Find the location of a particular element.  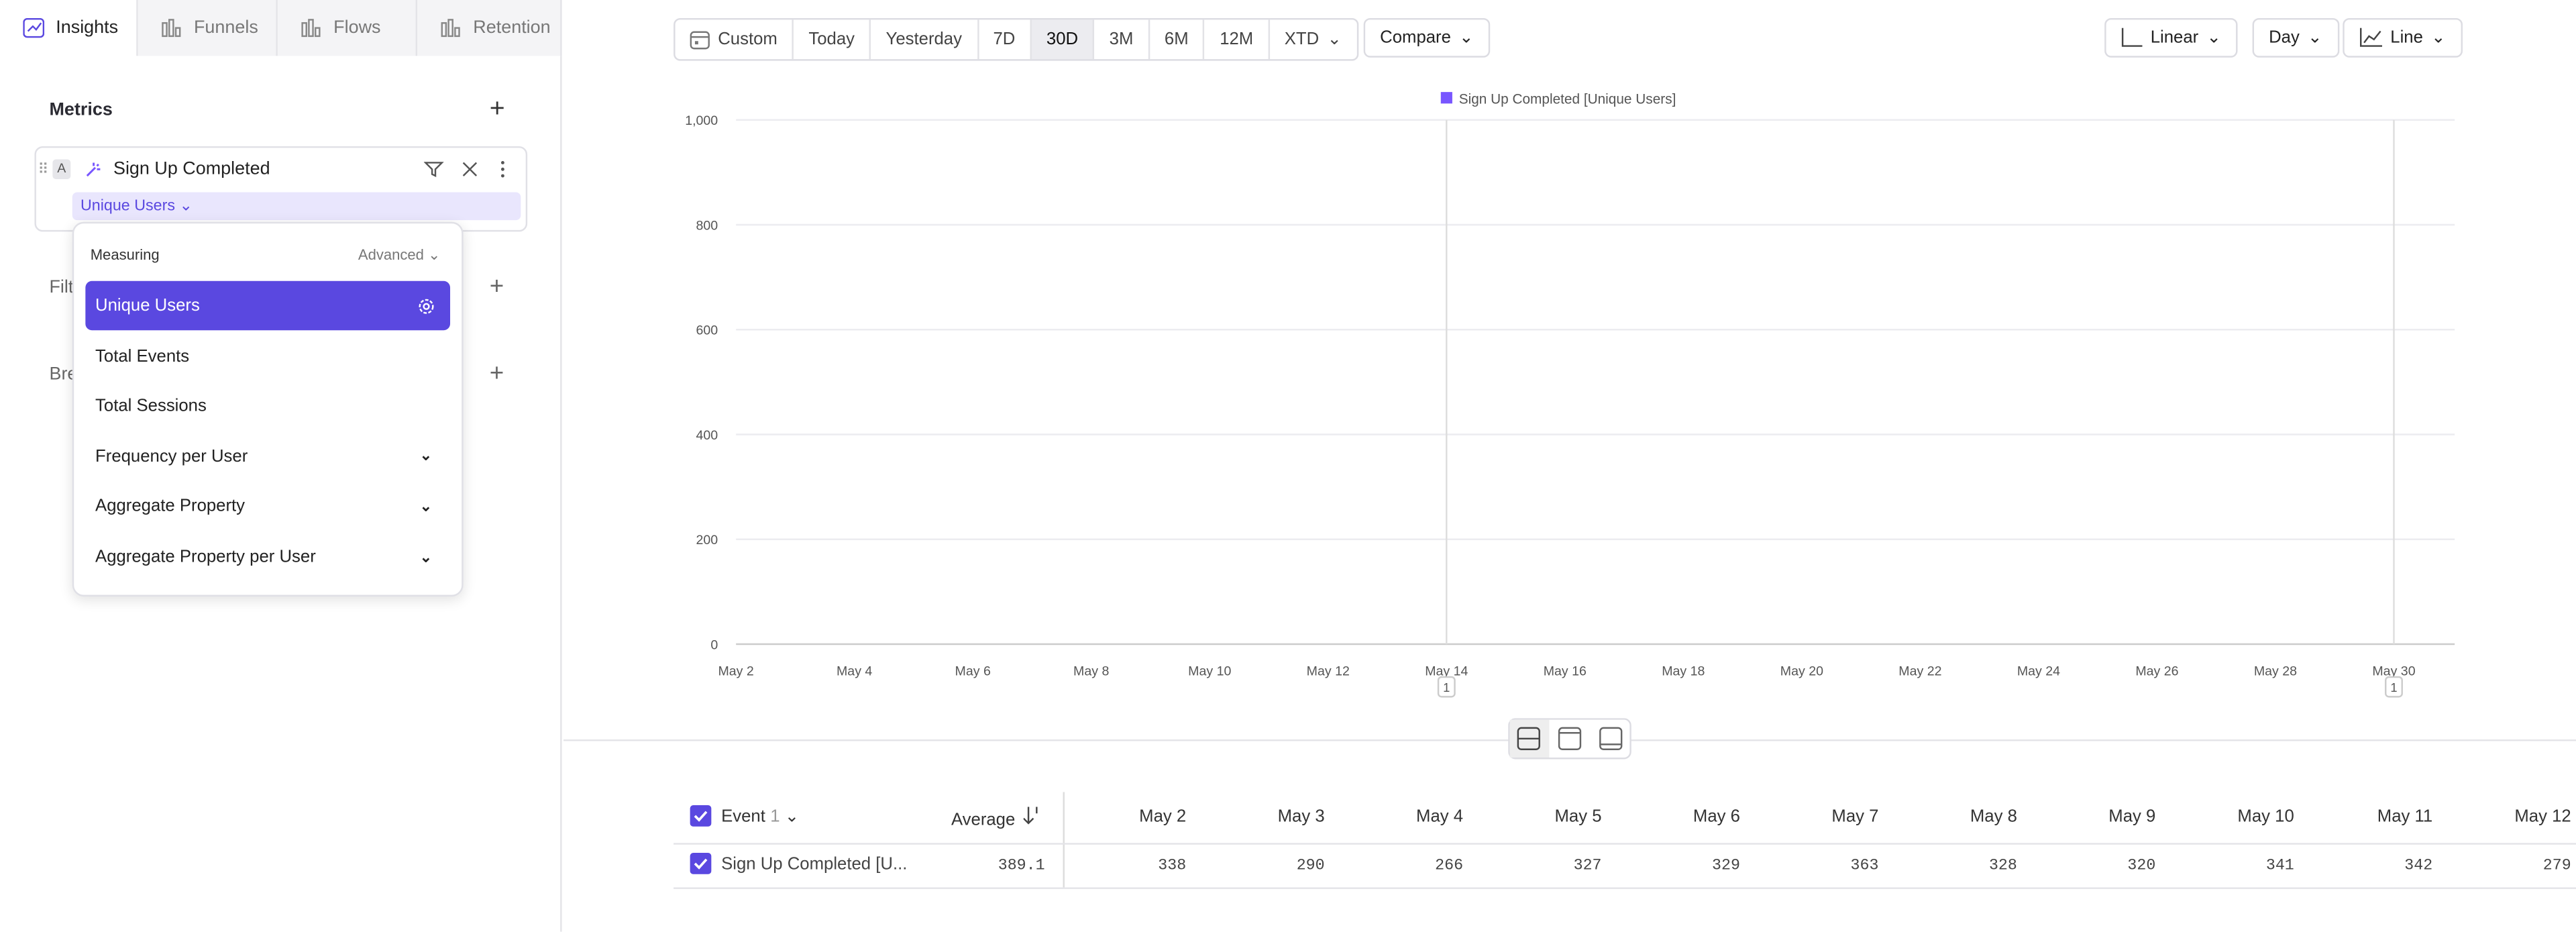

dropdown-title: Measuring is located at coordinates (125, 254).